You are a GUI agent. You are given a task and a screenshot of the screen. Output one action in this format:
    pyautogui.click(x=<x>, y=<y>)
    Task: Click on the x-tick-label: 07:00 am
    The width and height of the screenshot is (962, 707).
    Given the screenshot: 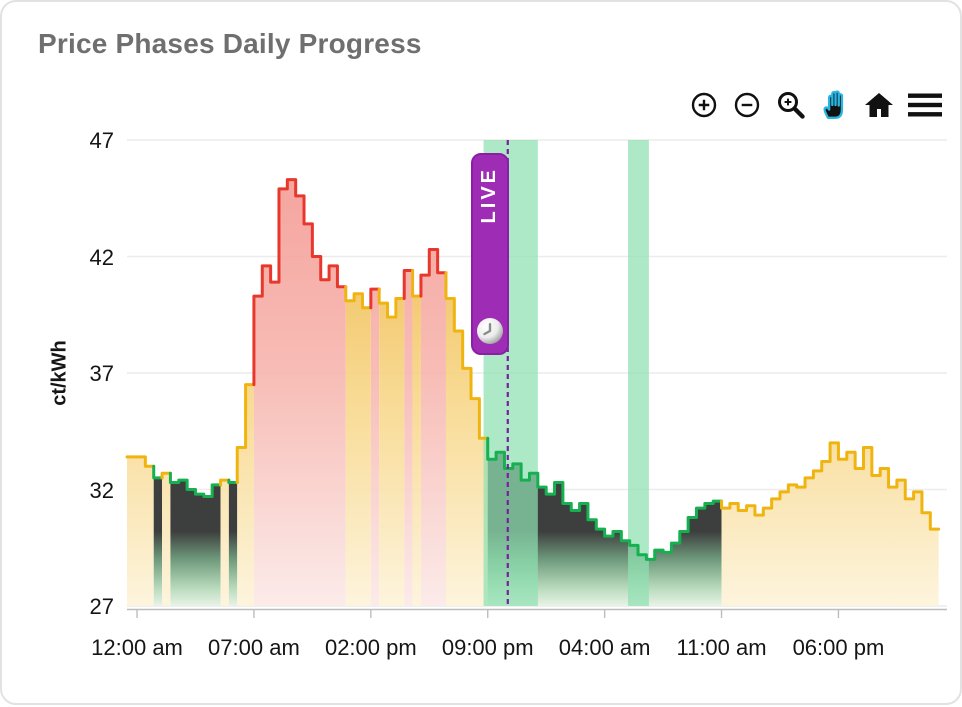 What is the action you would take?
    pyautogui.click(x=254, y=647)
    